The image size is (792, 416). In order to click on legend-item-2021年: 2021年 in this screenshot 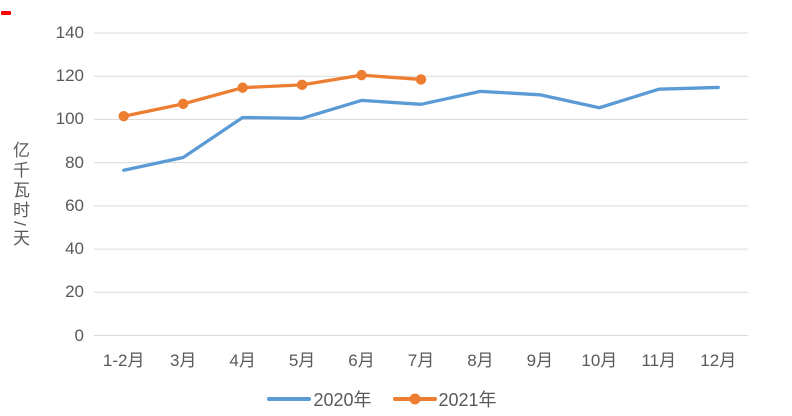, I will do `click(444, 399)`.